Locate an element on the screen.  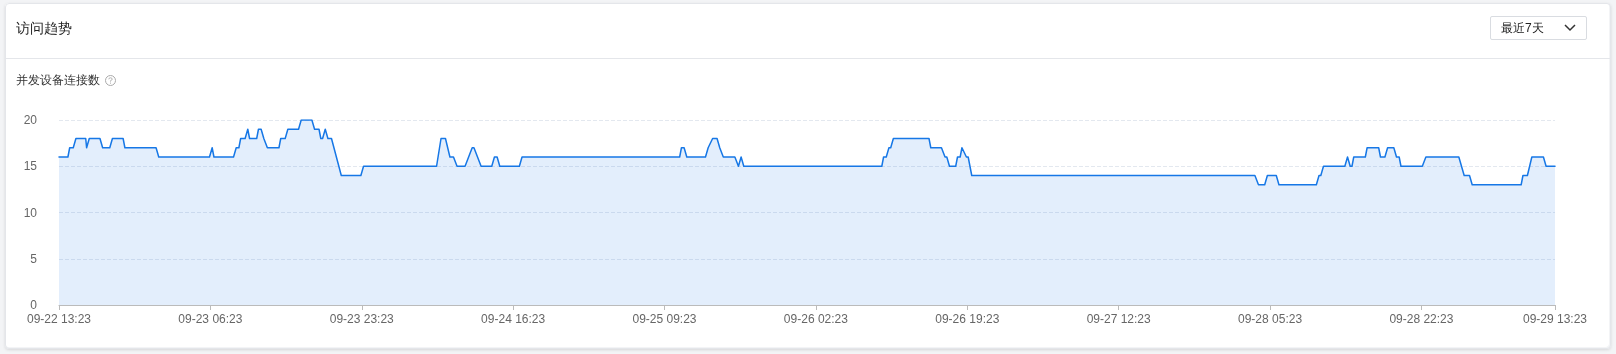
x-tick-label: 09-27 12:23 is located at coordinates (1119, 319).